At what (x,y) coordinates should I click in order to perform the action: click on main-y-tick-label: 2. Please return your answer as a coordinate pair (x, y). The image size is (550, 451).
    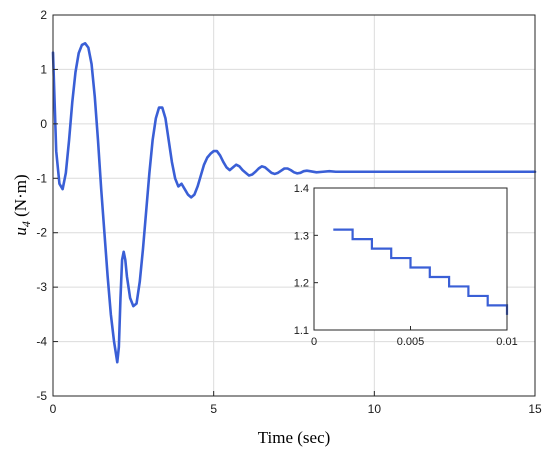
    Looking at the image, I should click on (43, 15).